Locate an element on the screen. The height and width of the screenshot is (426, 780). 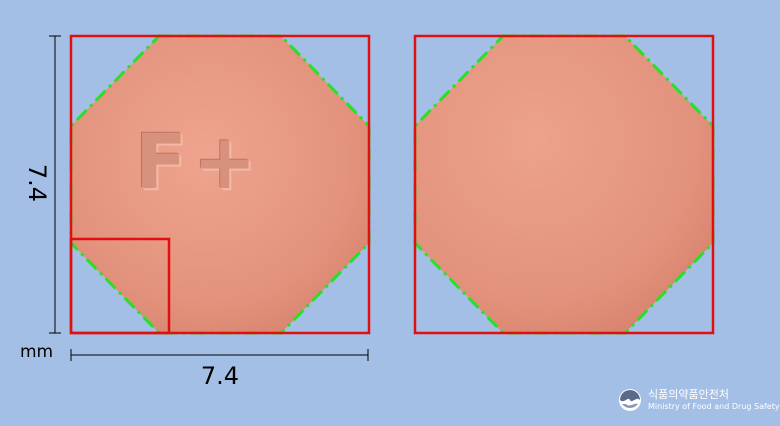
logo-english-text: Ministry of Food and Drug Safety is located at coordinates (714, 406).